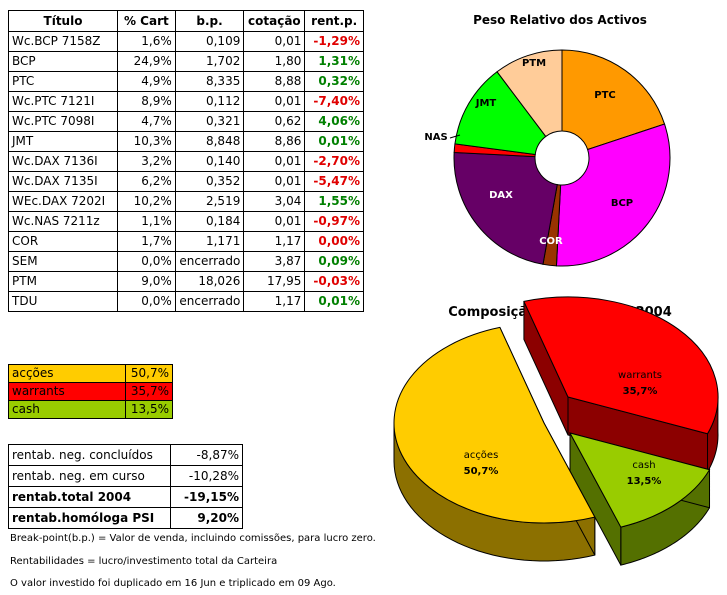 Image resolution: width=727 pixels, height=595 pixels. What do you see at coordinates (209, 241) in the screenshot?
I see `cell-bp: 1,171` at bounding box center [209, 241].